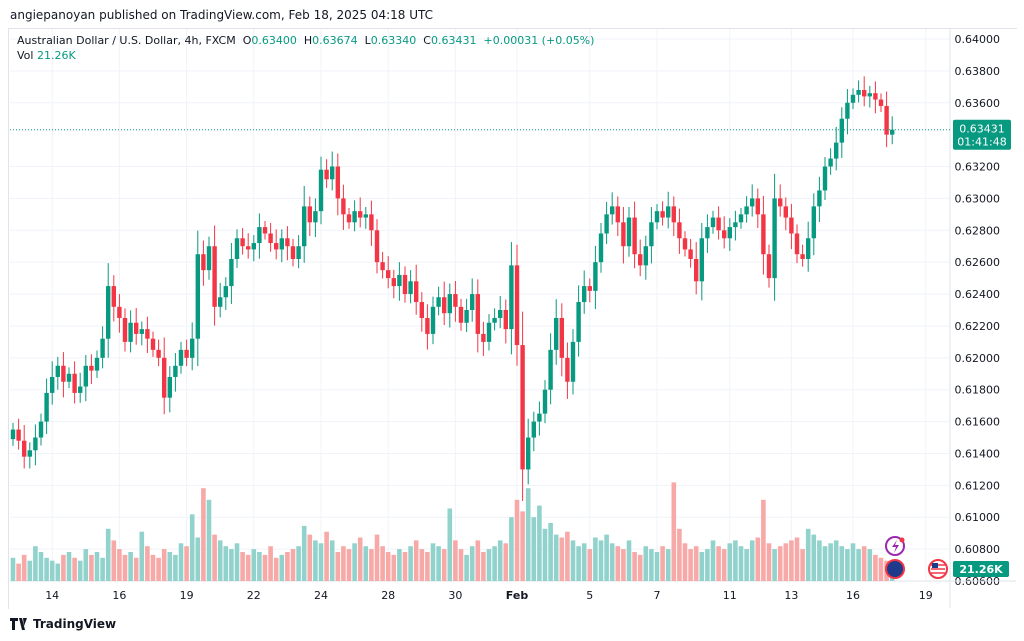 The width and height of the screenshot is (1024, 641). What do you see at coordinates (657, 595) in the screenshot?
I see `x-tick-label: 7` at bounding box center [657, 595].